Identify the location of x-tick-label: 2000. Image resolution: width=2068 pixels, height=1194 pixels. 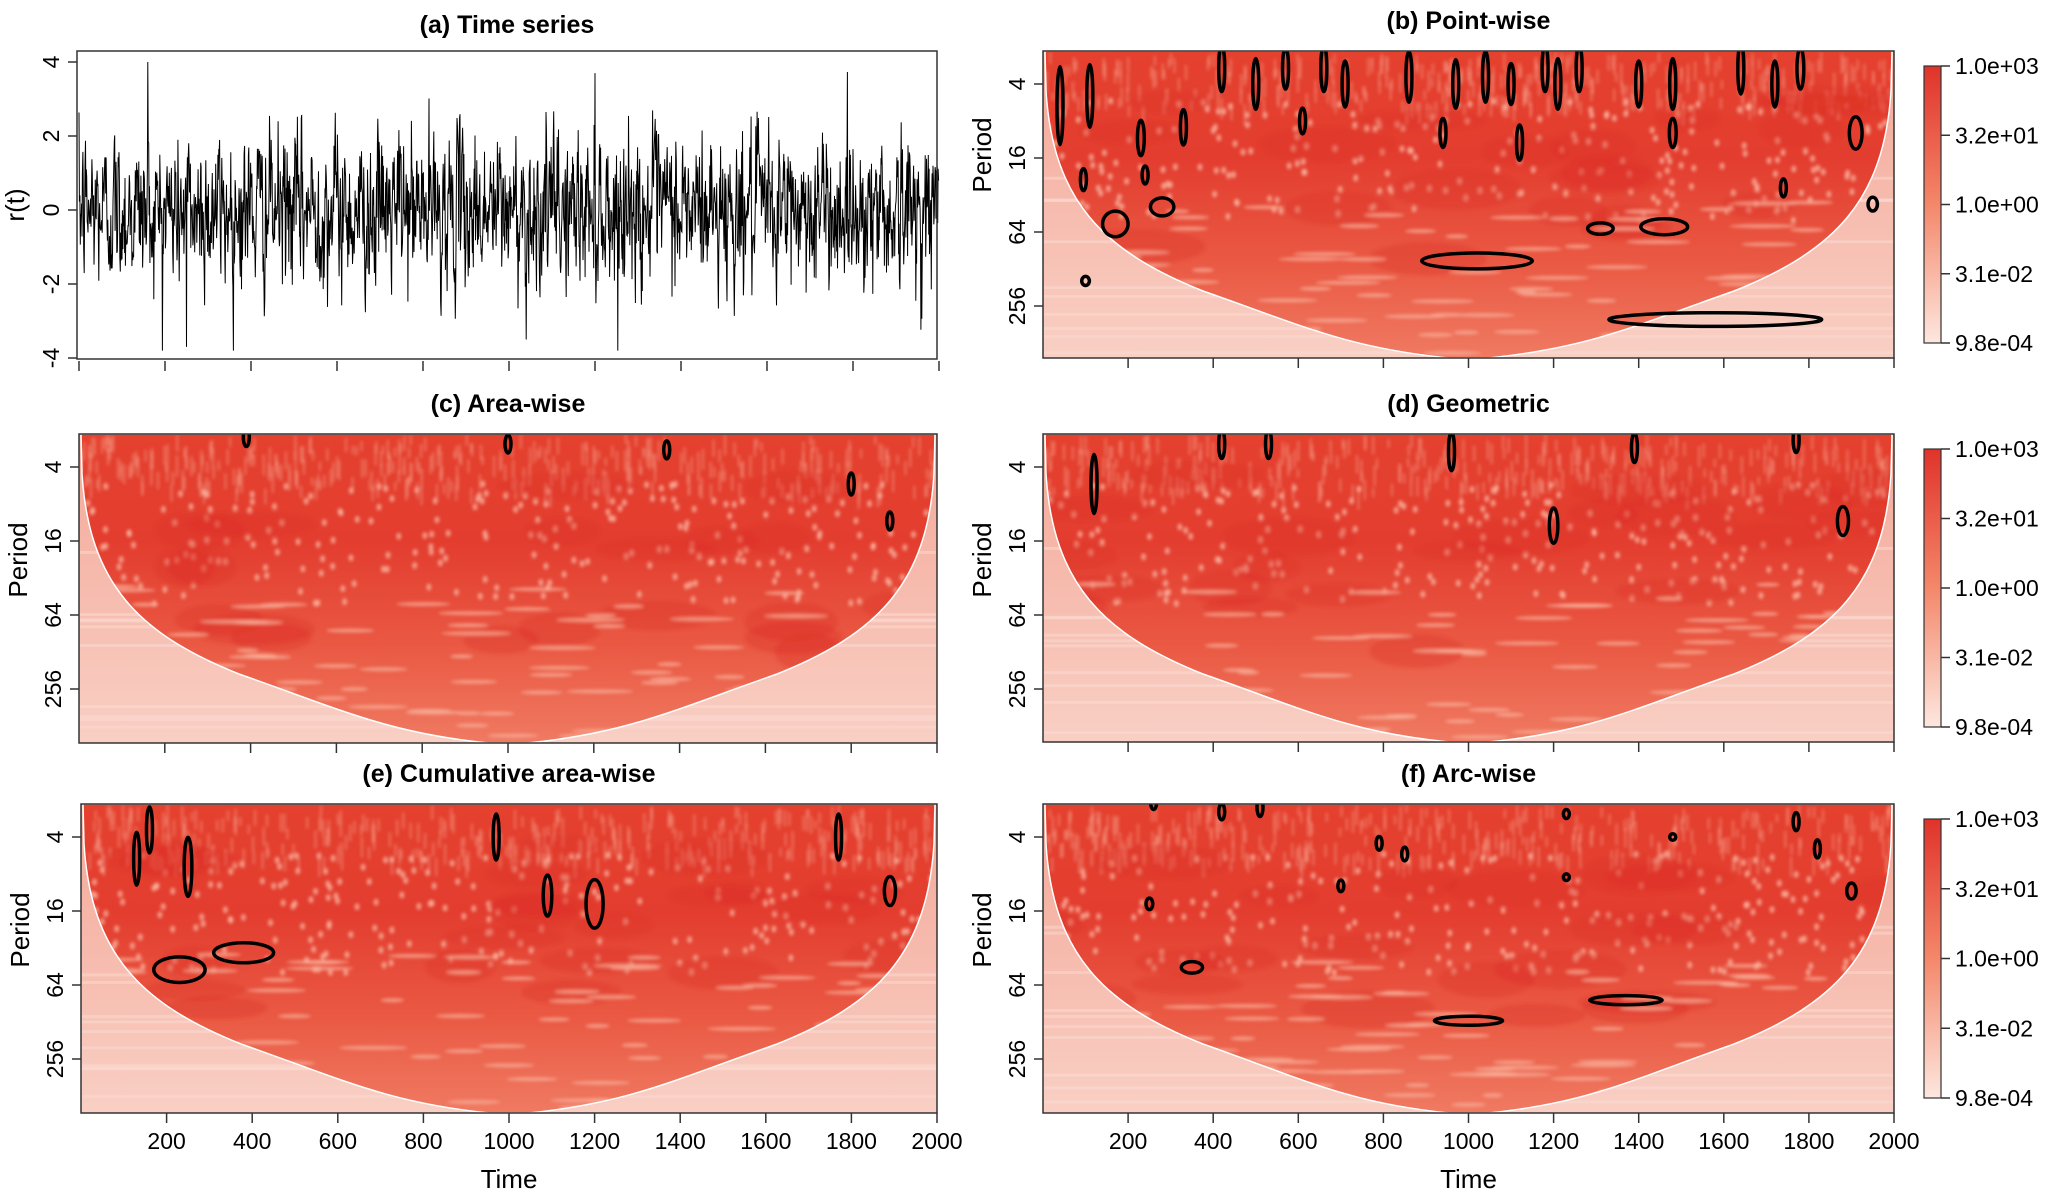
(936, 1141).